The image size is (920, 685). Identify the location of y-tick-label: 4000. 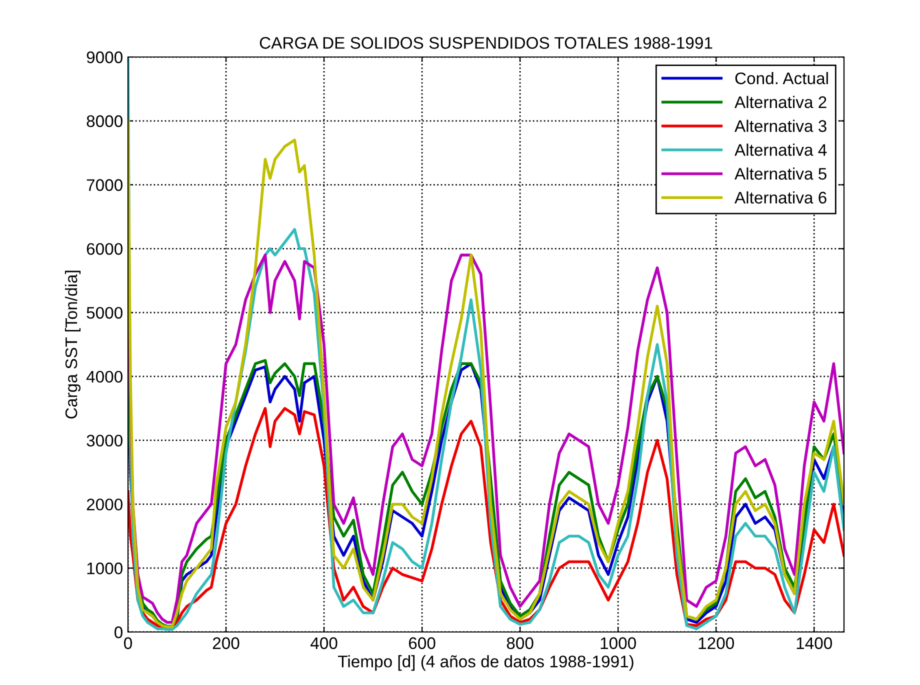
(104, 376).